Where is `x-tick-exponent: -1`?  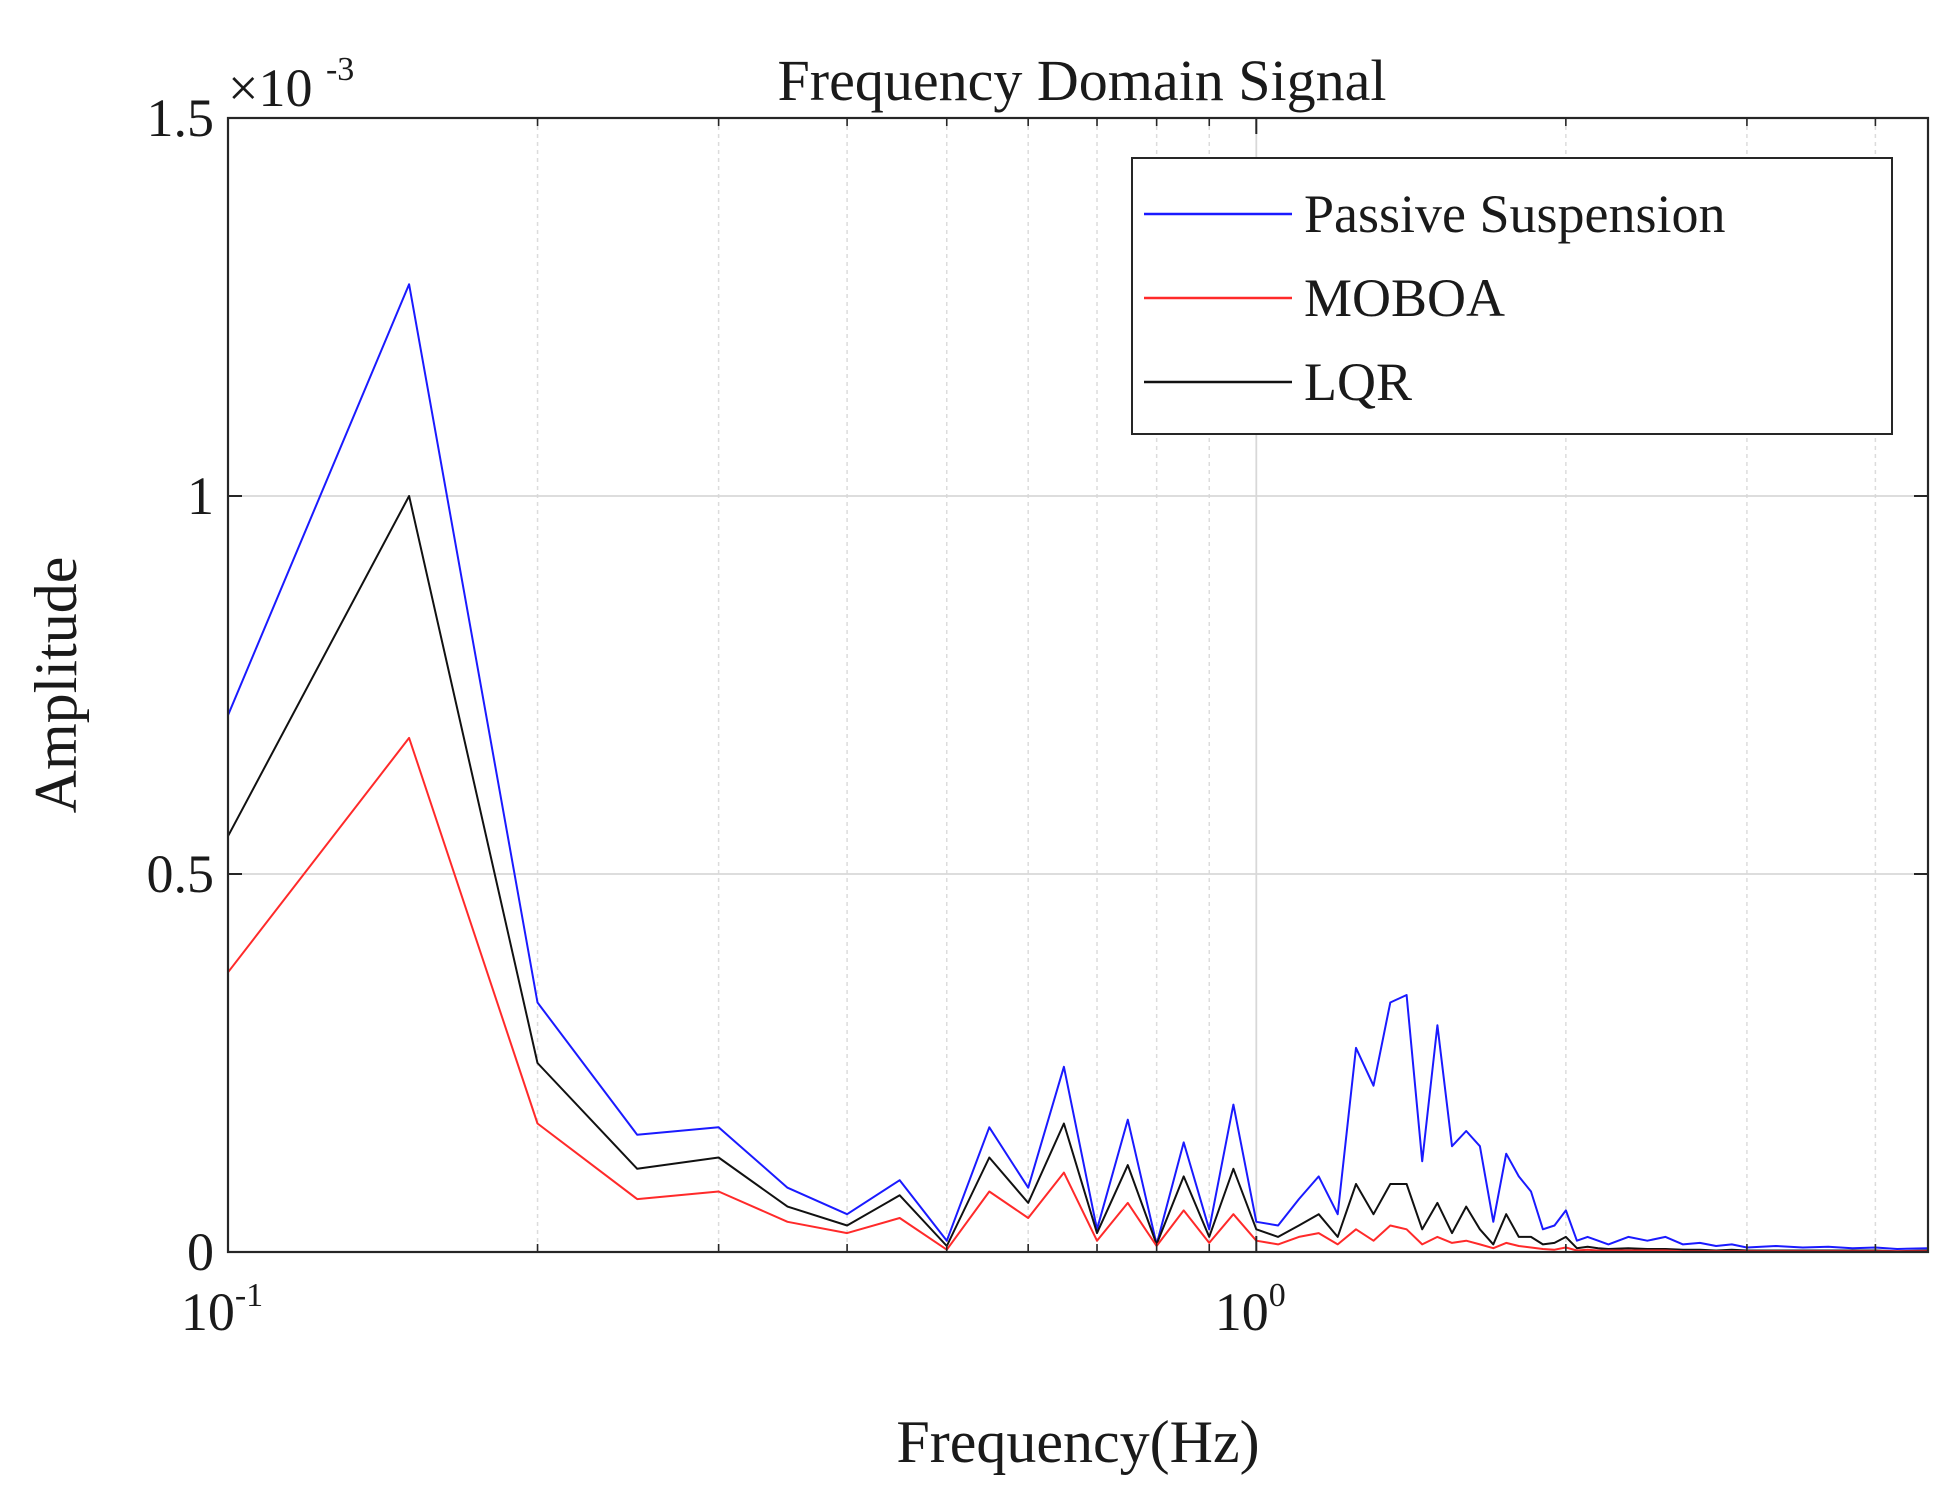
x-tick-exponent: -1 is located at coordinates (249, 1295).